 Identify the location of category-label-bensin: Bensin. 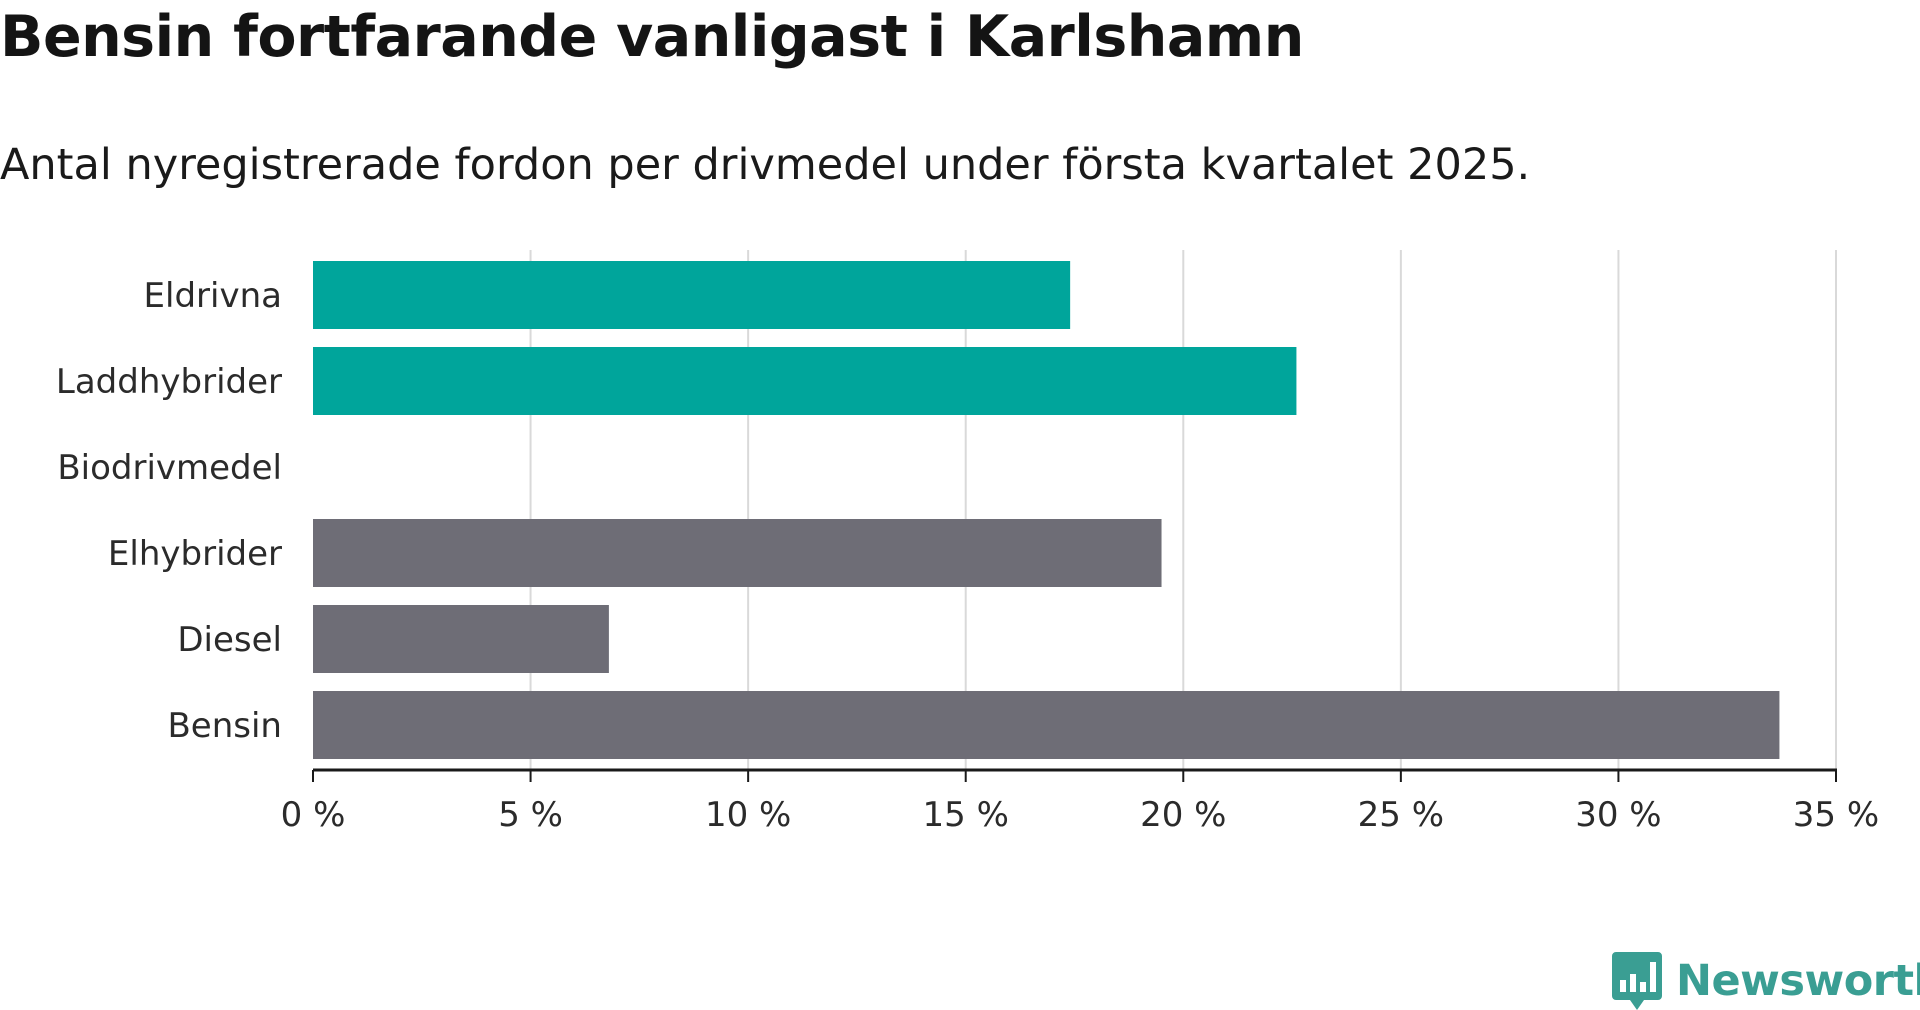
(224, 726).